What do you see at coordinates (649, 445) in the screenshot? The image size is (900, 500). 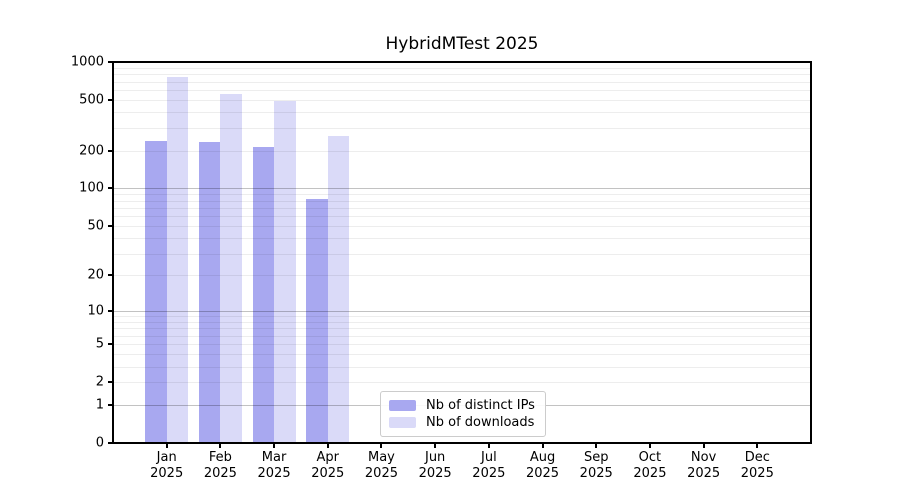 I see `x-tick-oct` at bounding box center [649, 445].